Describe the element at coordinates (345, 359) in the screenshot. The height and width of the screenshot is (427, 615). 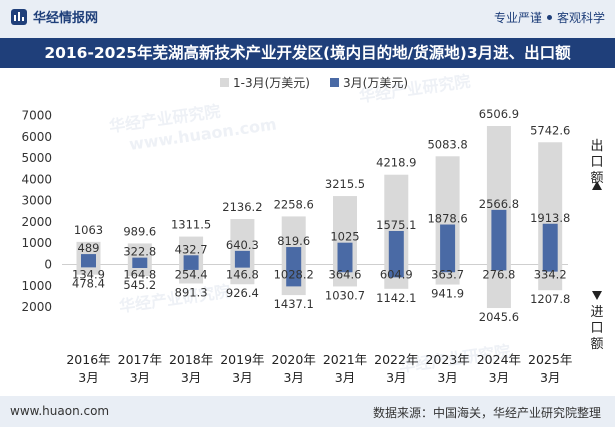
I see `x-tick-label-year: 2021年` at that location.